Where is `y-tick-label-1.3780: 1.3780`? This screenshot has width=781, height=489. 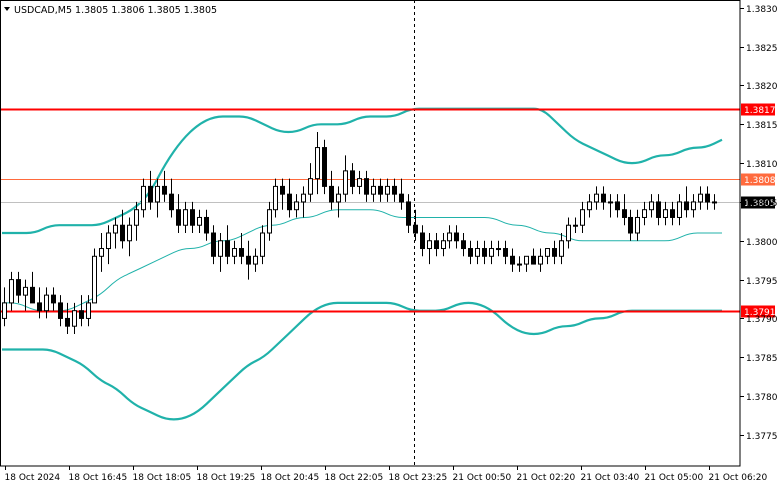
y-tick-label-1.3780: 1.3780 is located at coordinates (762, 398).